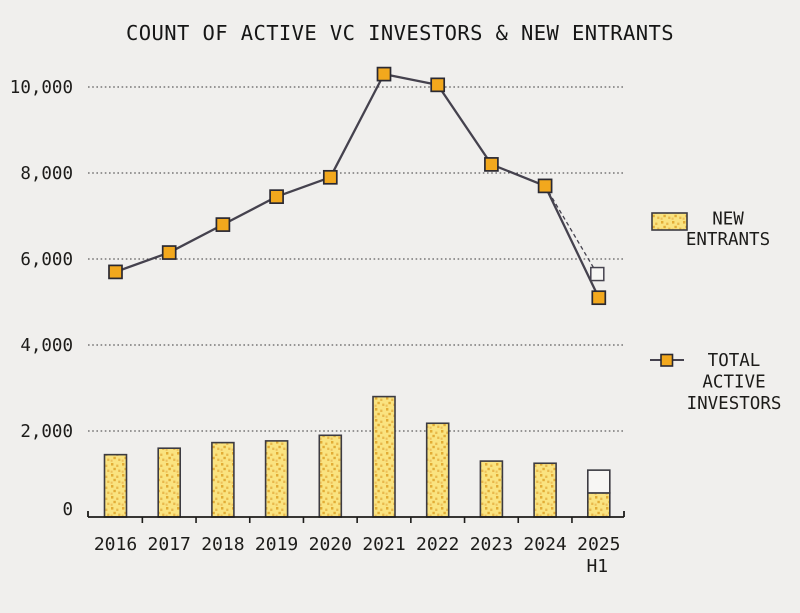 Image resolution: width=800 pixels, height=613 pixels. Describe the element at coordinates (728, 240) in the screenshot. I see `legend-label-entrants: ENTRANTS` at that location.